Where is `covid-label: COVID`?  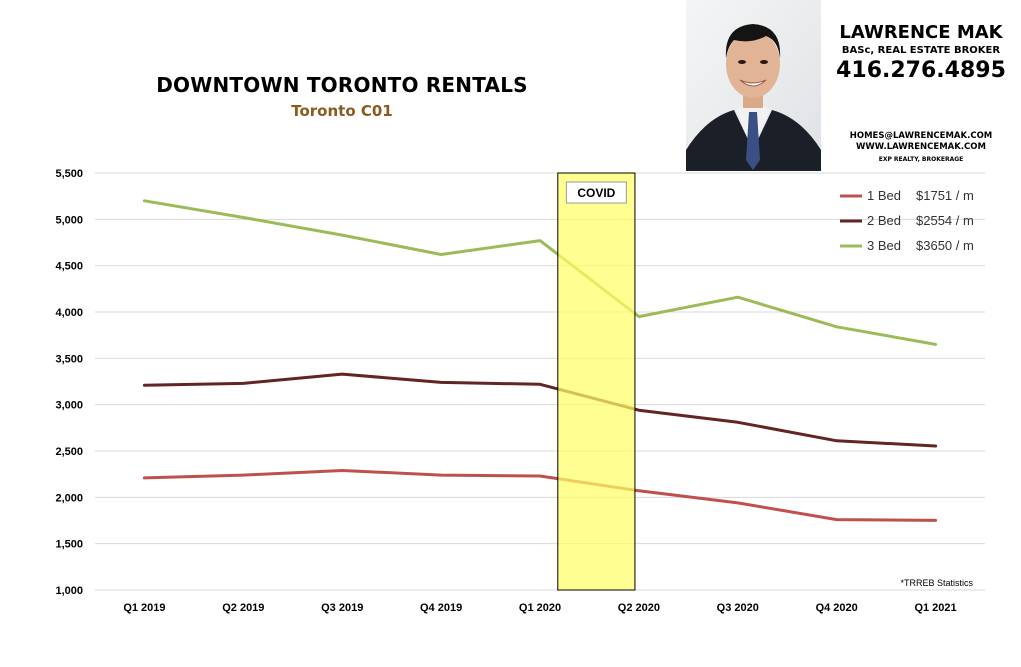 covid-label: COVID is located at coordinates (596, 193).